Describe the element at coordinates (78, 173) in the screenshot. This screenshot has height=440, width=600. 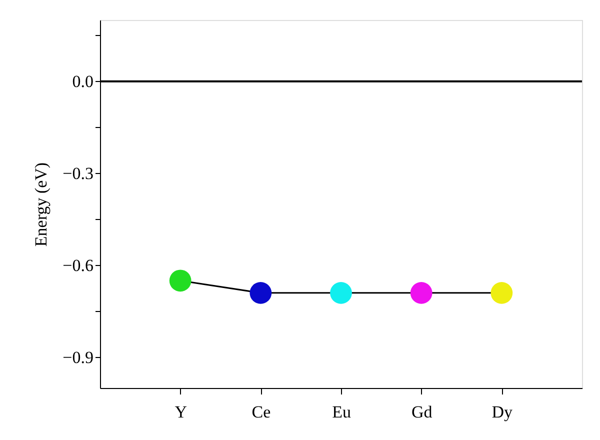
I see `y-tick-label: −0.3` at that location.